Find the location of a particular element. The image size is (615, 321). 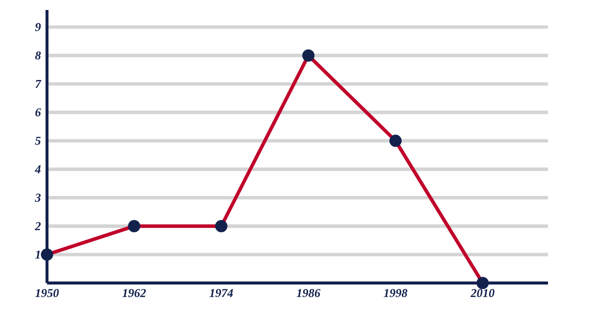

x-tick-label: 1962 is located at coordinates (134, 293).